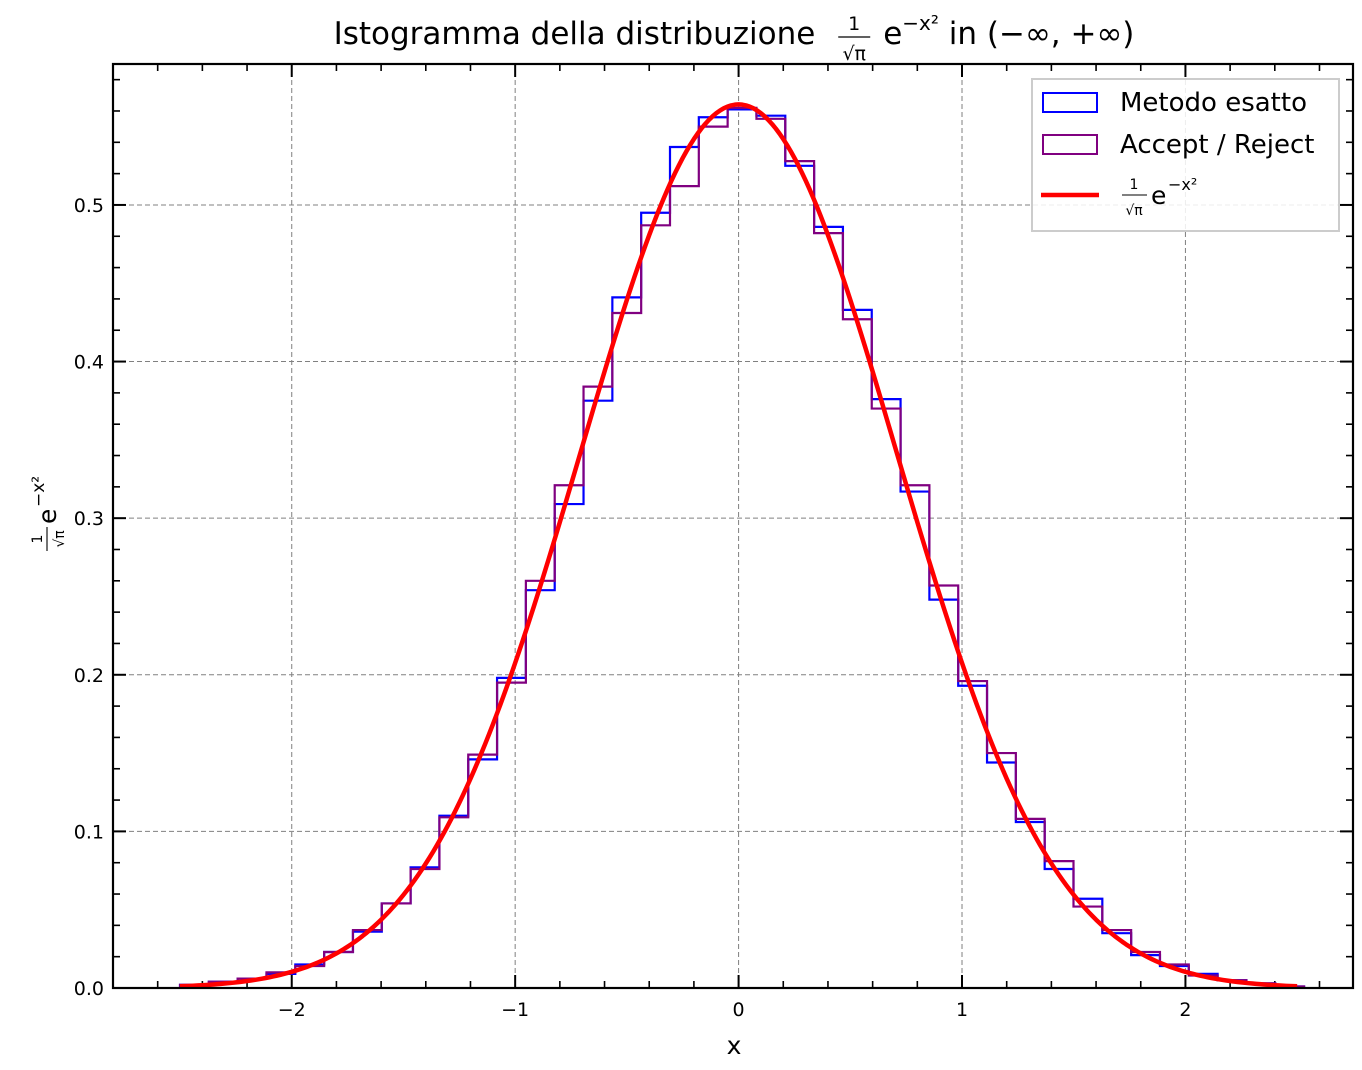  What do you see at coordinates (1158, 195) in the screenshot?
I see `legend-curve-base: e` at bounding box center [1158, 195].